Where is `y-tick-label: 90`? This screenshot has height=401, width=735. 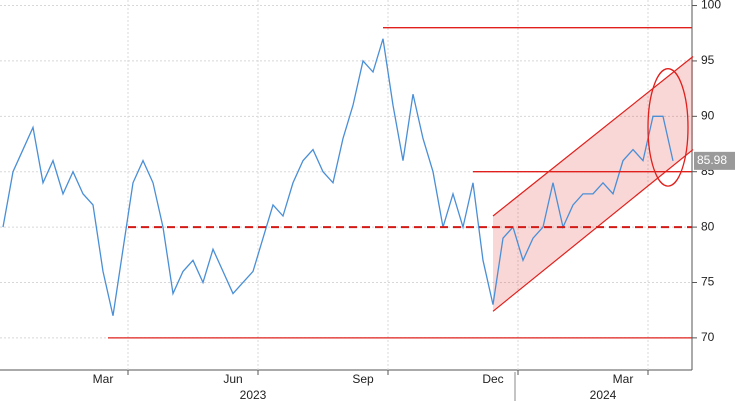 y-tick-label: 90 is located at coordinates (708, 115).